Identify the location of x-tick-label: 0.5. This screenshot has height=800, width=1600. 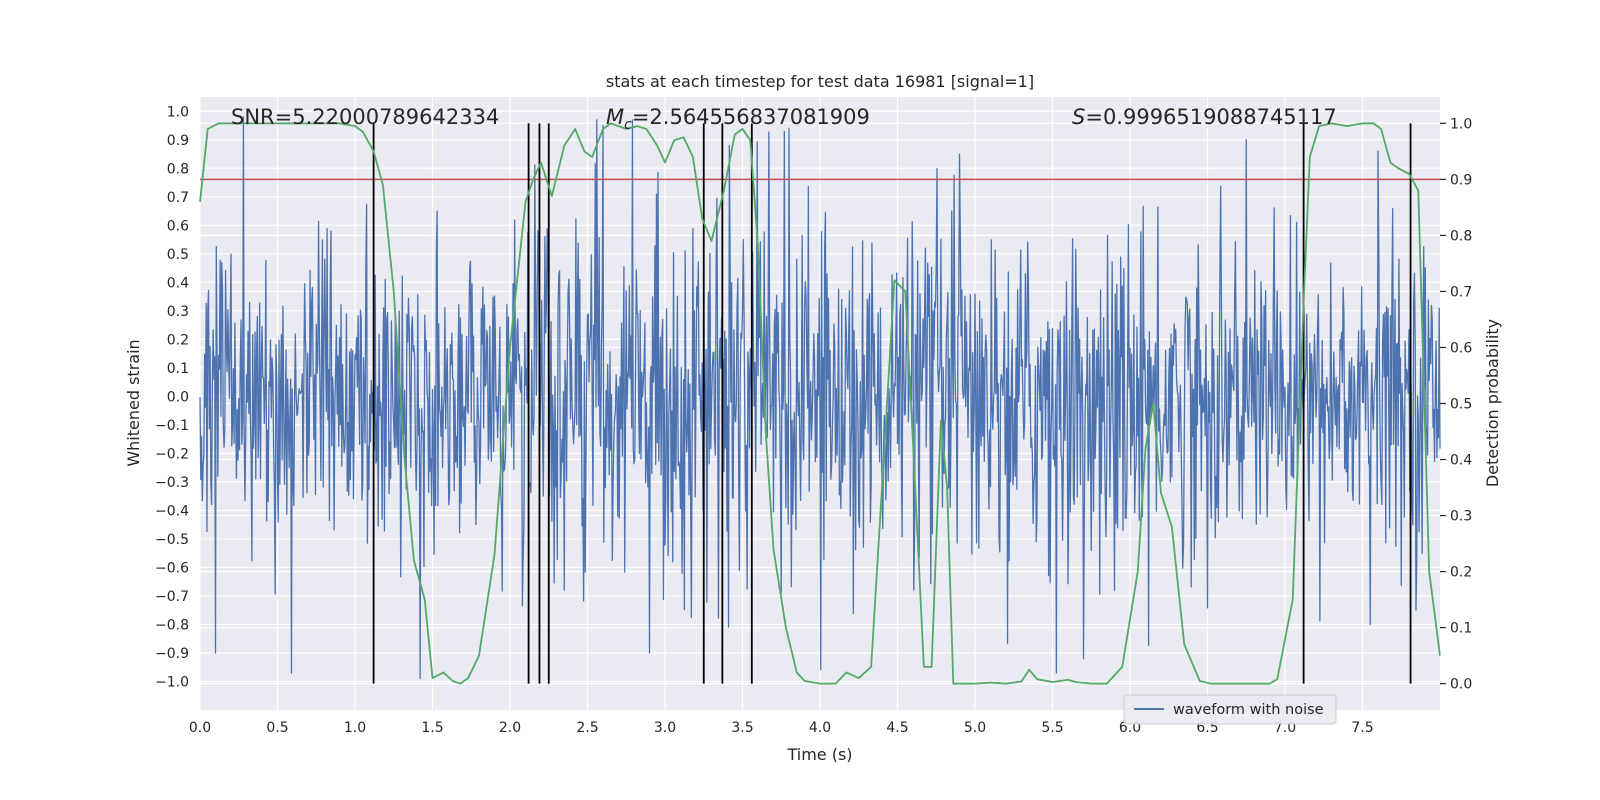
(277, 728).